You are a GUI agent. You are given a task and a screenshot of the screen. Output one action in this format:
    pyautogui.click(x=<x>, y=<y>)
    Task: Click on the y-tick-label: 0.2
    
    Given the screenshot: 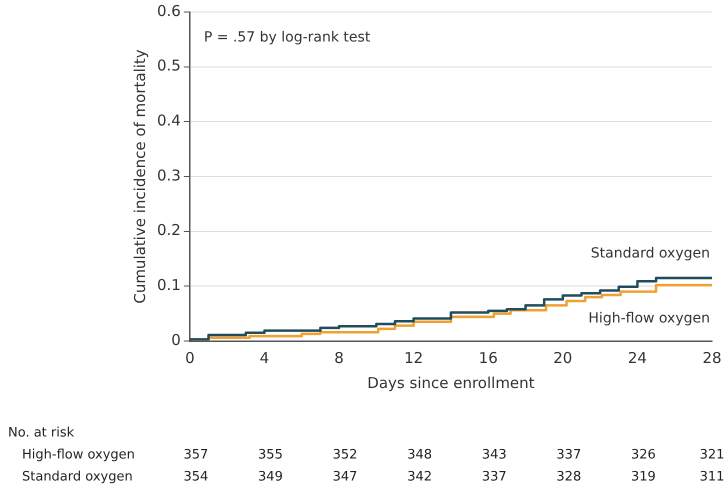 What is the action you would take?
    pyautogui.click(x=168, y=230)
    